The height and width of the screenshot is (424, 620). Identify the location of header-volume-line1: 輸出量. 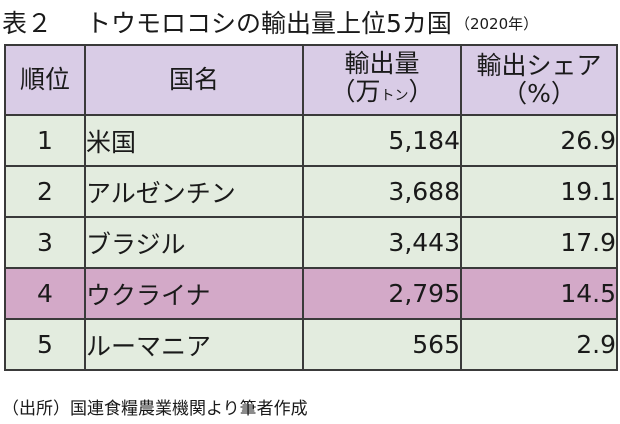
(382, 63).